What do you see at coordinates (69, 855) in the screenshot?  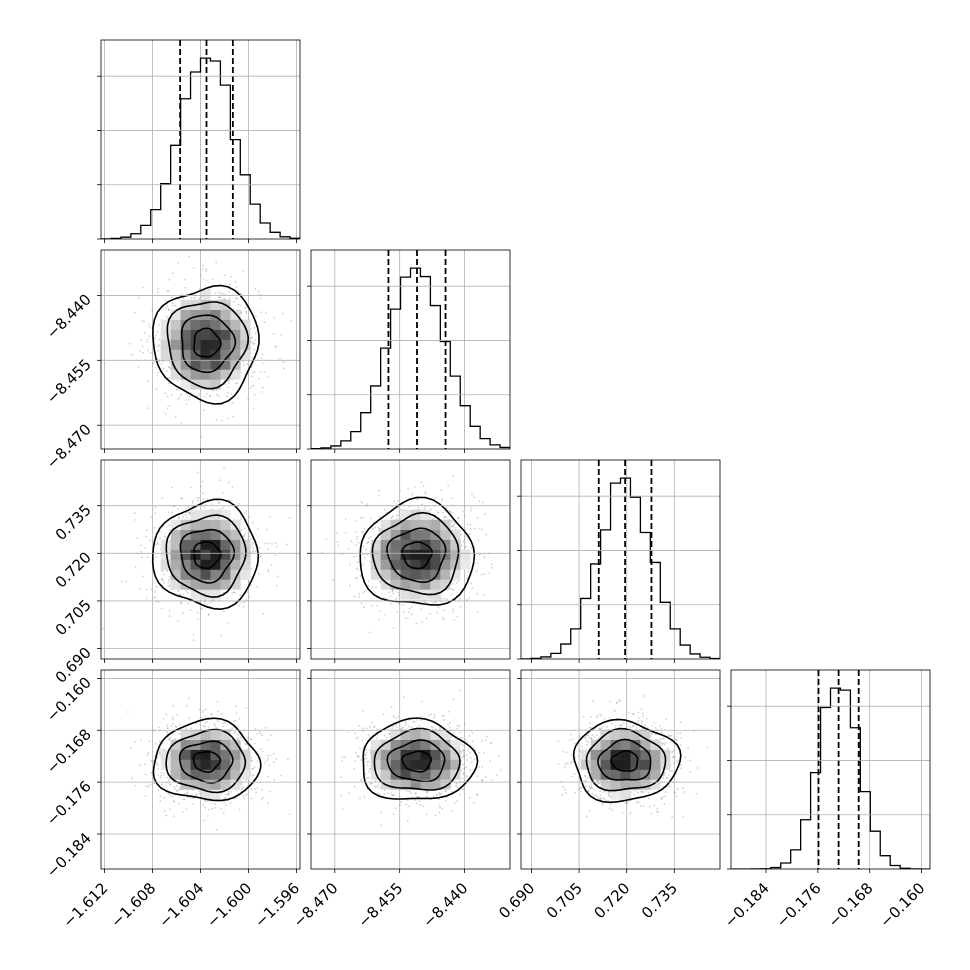 I see `y-tick-label: −0.184` at bounding box center [69, 855].